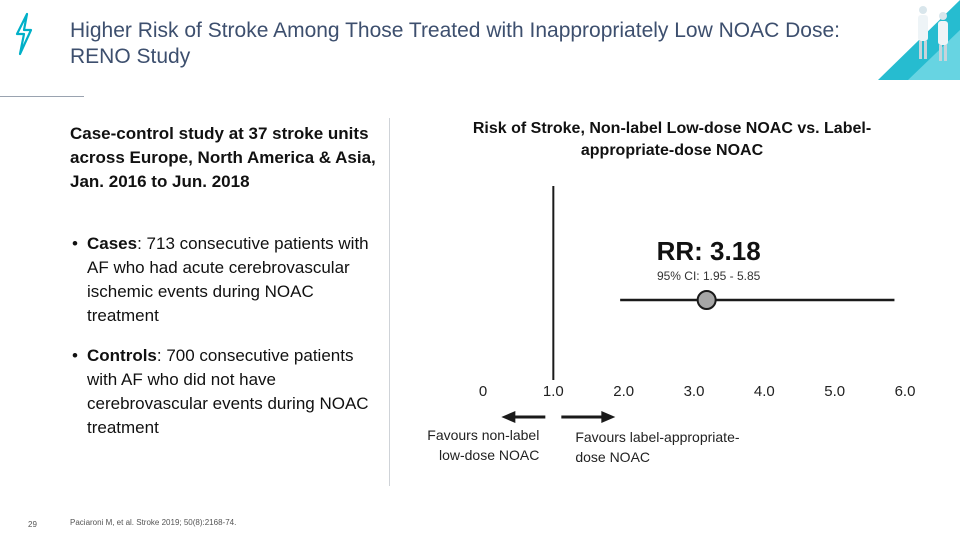 This screenshot has height=540, width=960. Describe the element at coordinates (657, 437) in the screenshot. I see `favours-right-label-0: Favours label-appropriate-` at that location.